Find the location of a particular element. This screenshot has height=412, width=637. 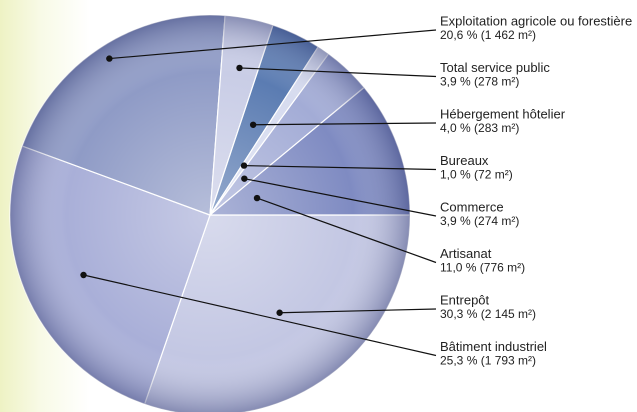

value-label: 25,3 % (1 793 m²) is located at coordinates (488, 361).